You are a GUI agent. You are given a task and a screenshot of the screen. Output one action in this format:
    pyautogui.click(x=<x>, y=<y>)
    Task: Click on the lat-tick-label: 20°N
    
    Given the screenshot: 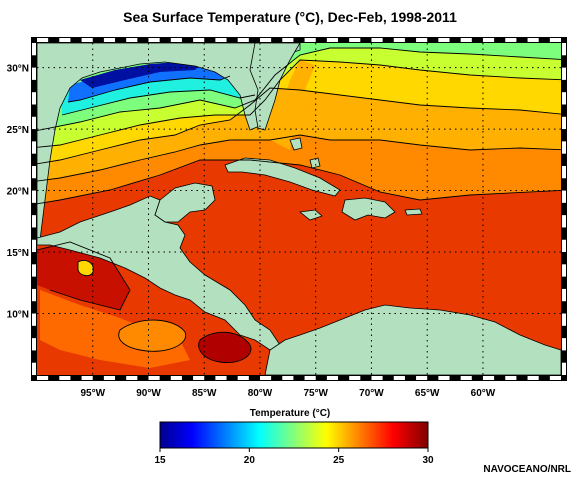 What is the action you would take?
    pyautogui.click(x=18, y=192)
    